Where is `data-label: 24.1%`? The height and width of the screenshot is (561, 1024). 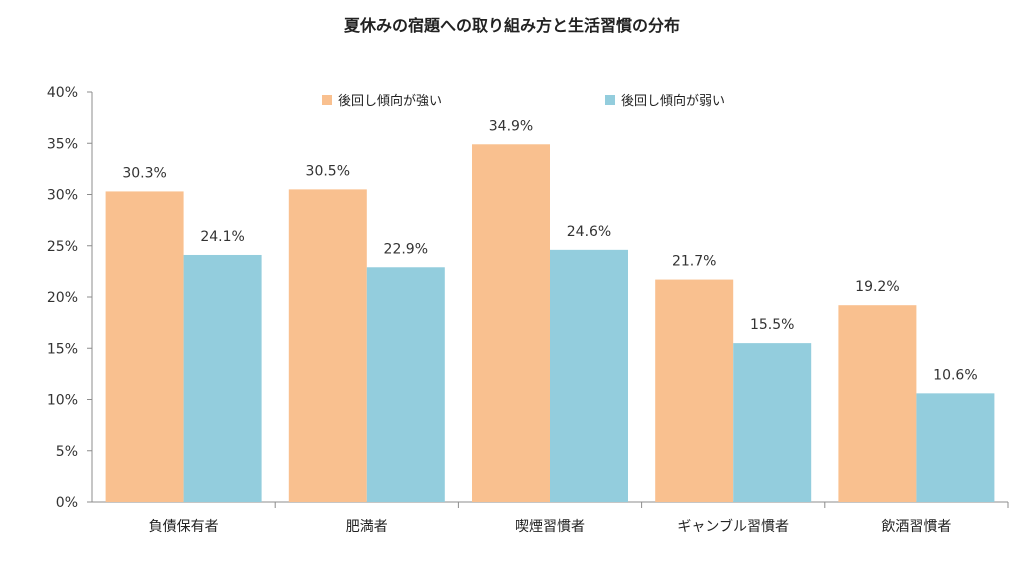 data-label: 24.1% is located at coordinates (222, 237).